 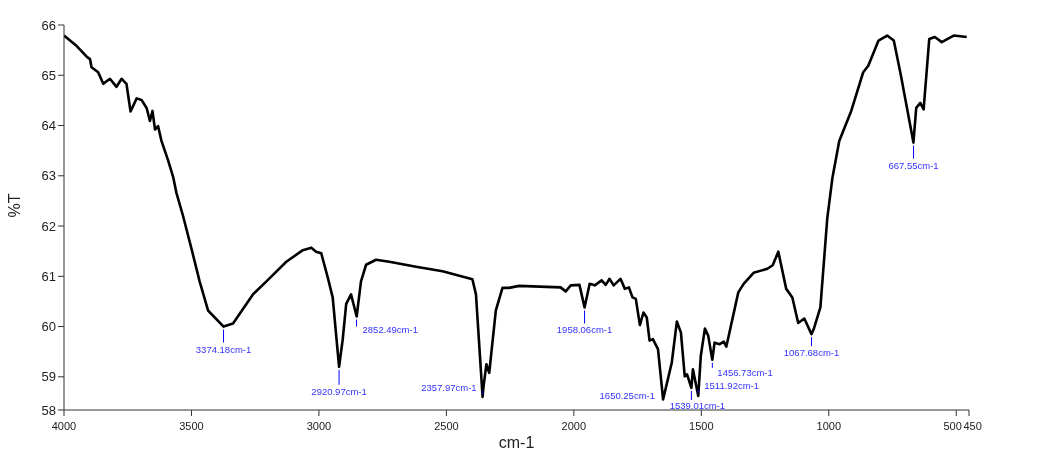 I want to click on annotation: 1539.01cm-1, so click(x=697, y=405).